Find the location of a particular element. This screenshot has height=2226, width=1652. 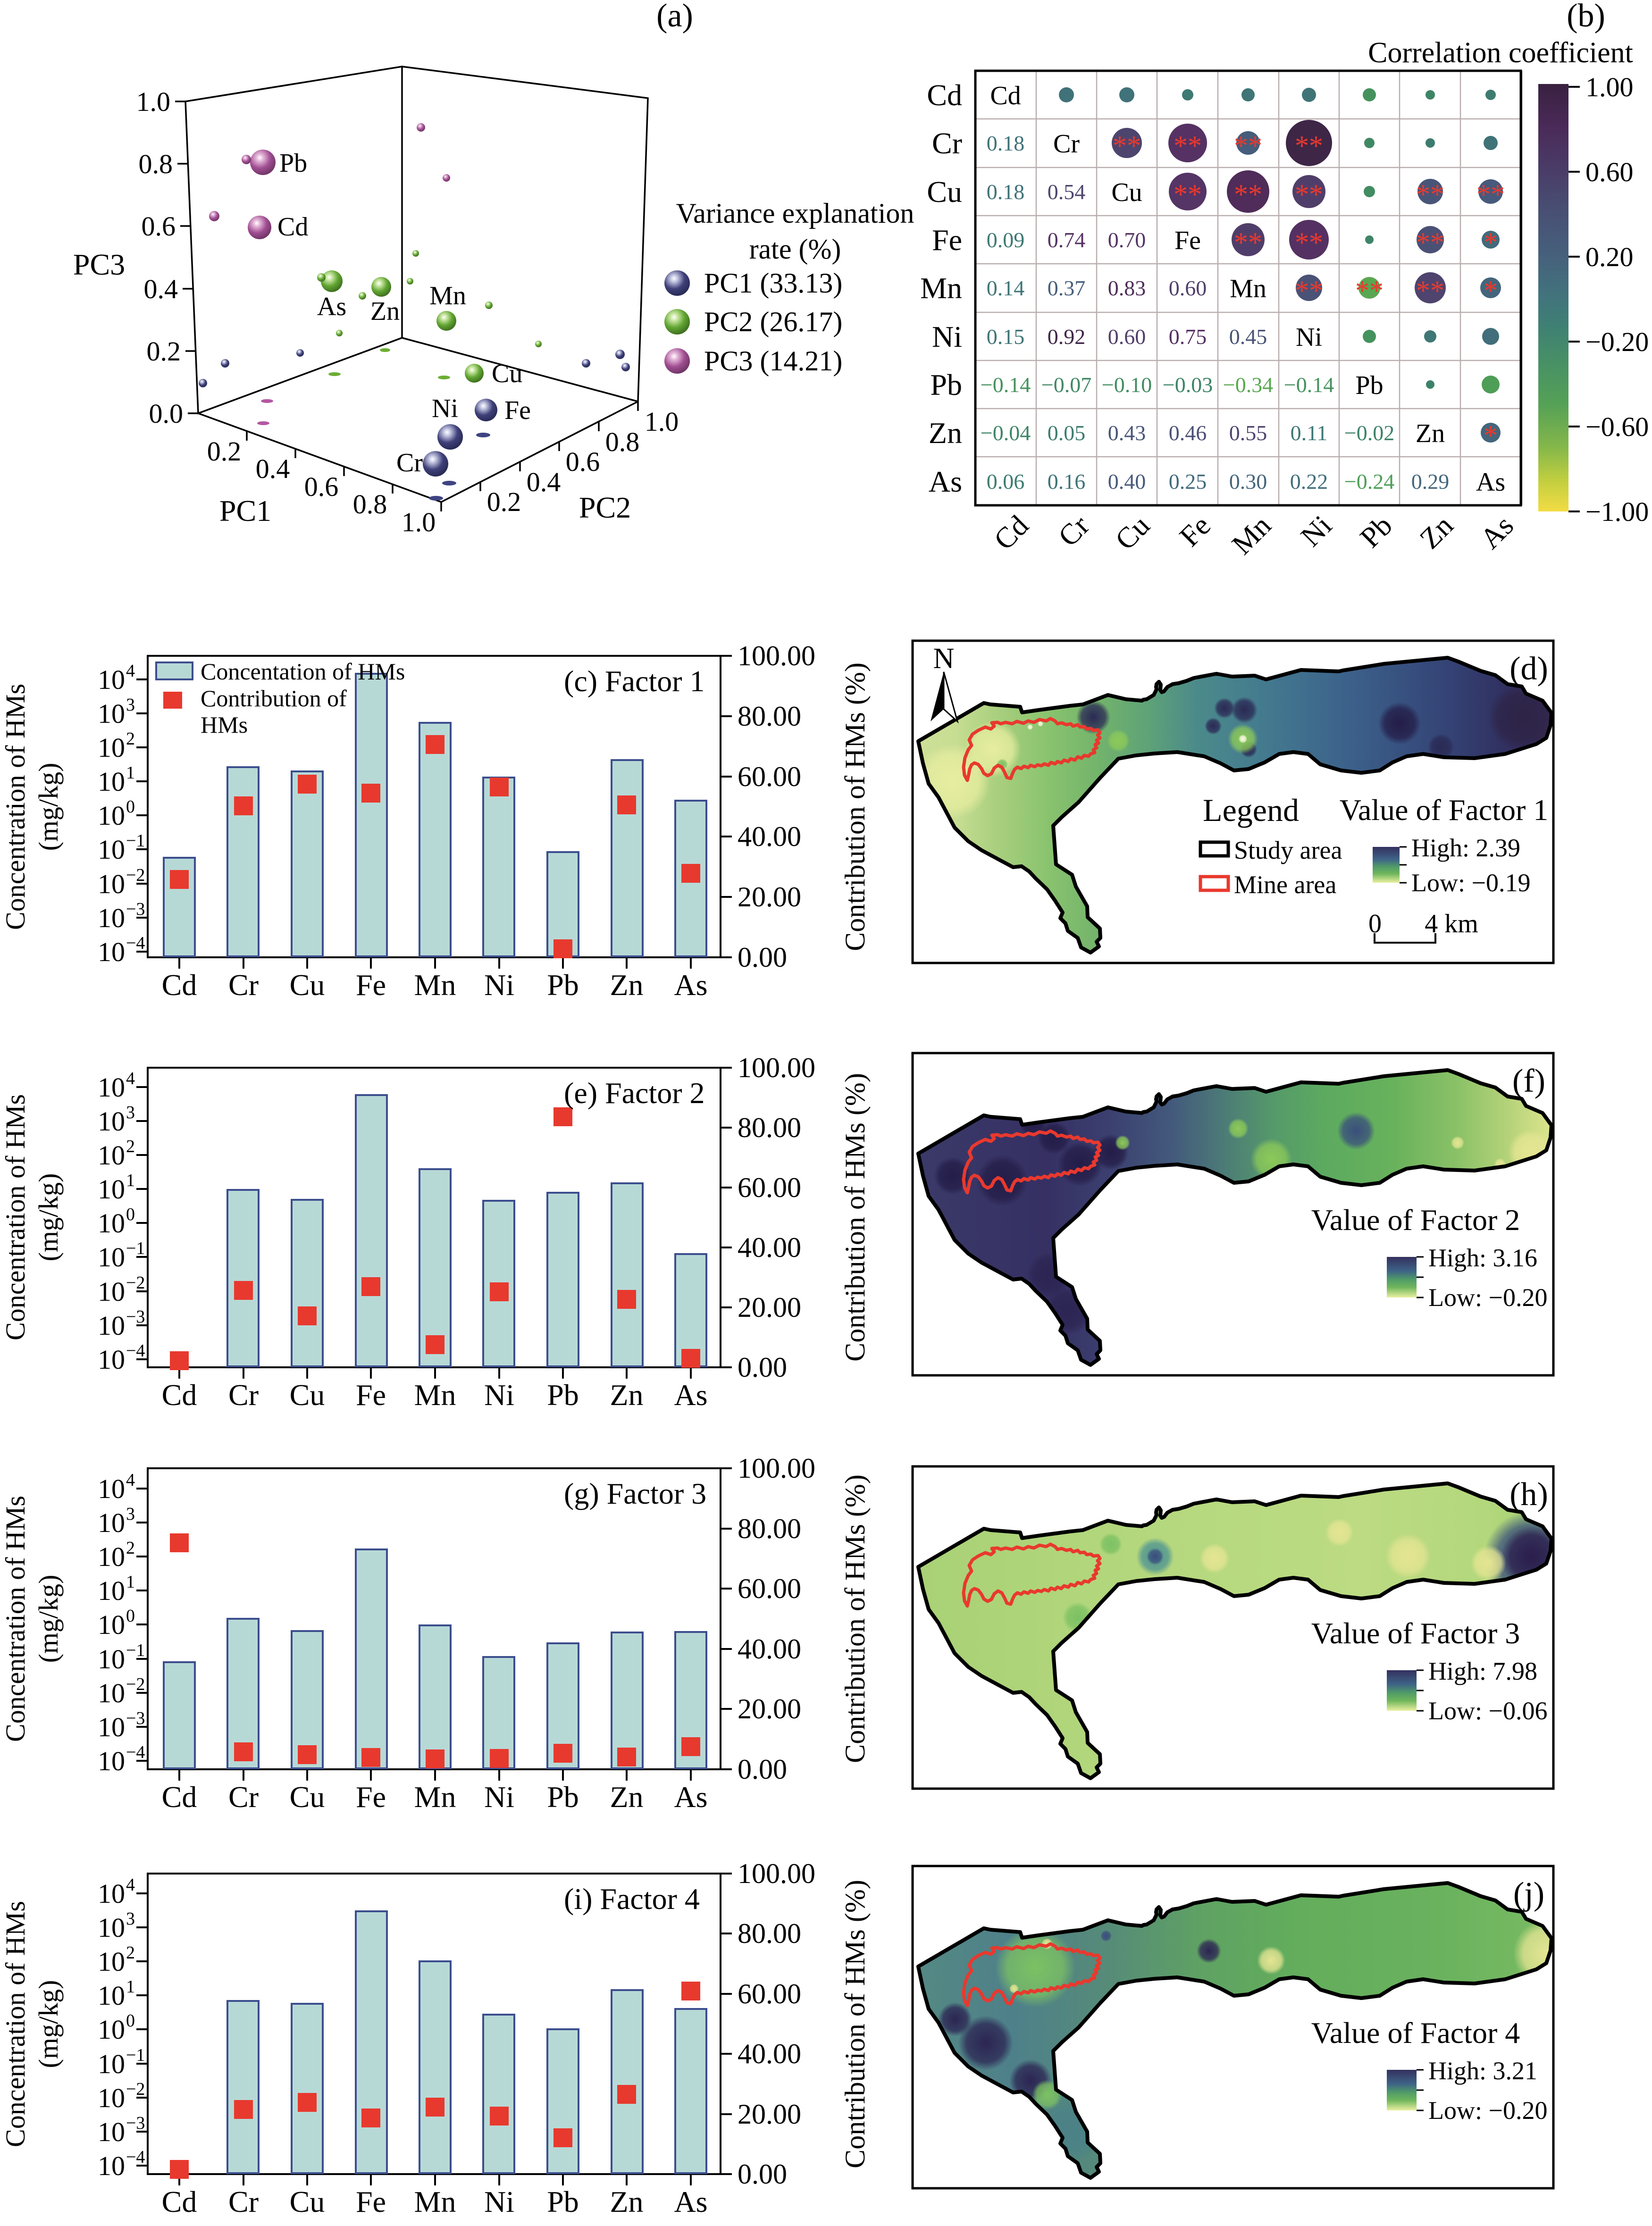

svg-text: −1.00 is located at coordinates (1617, 512).